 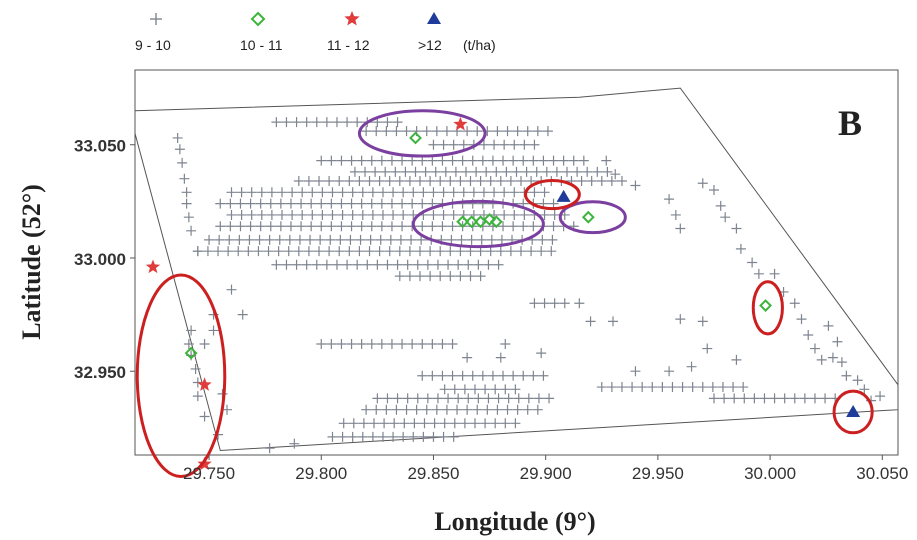 I want to click on legend-label-11-12: 11 - 12, so click(x=348, y=45).